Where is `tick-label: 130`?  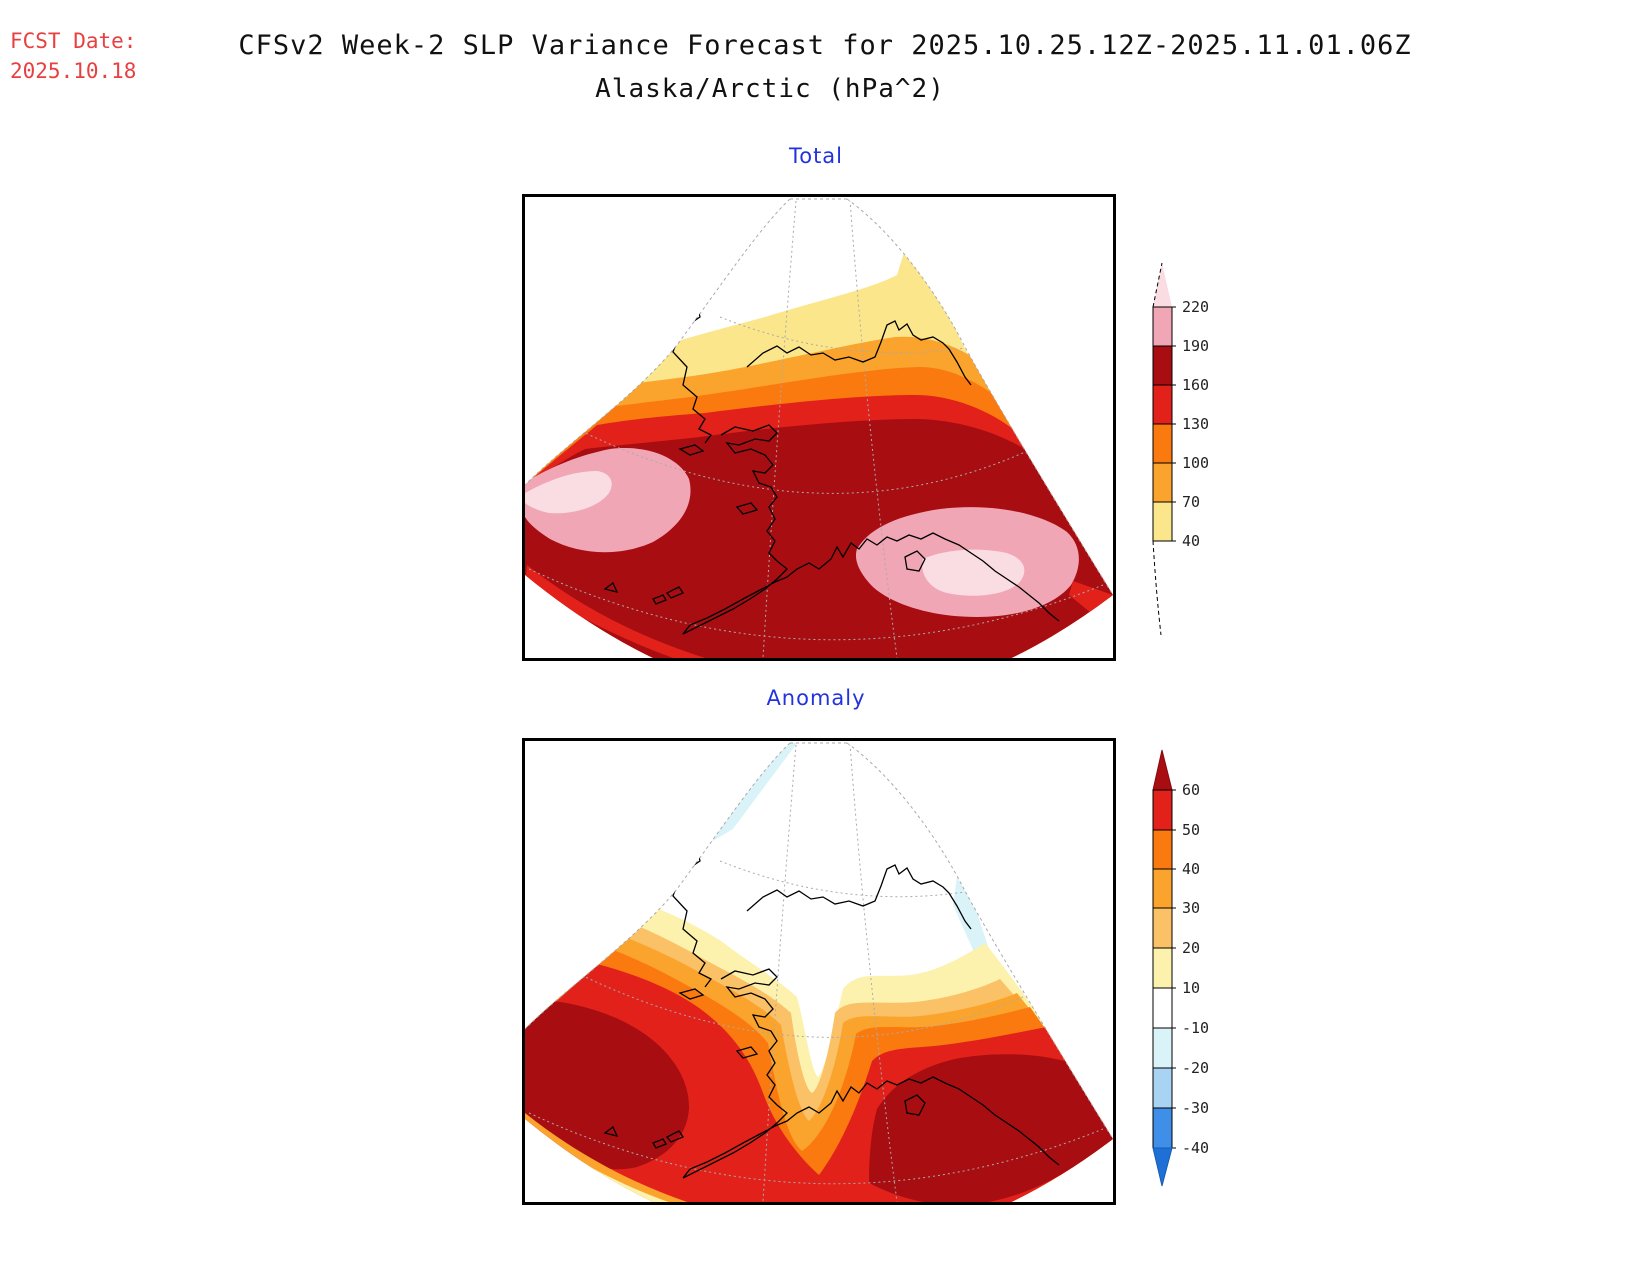 tick-label: 130 is located at coordinates (1195, 424).